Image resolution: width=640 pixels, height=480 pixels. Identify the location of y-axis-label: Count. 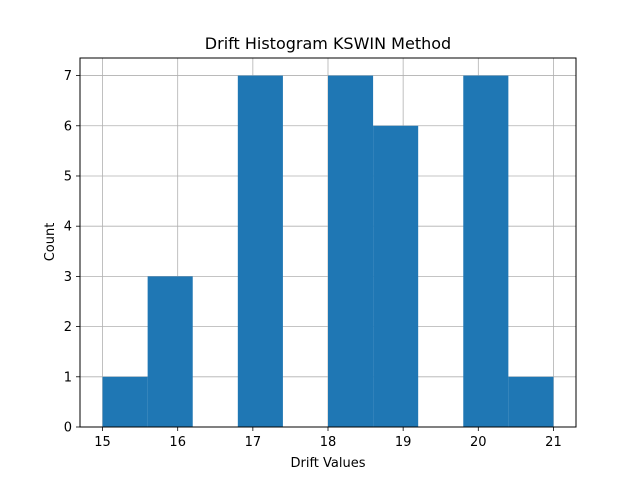
(50, 242).